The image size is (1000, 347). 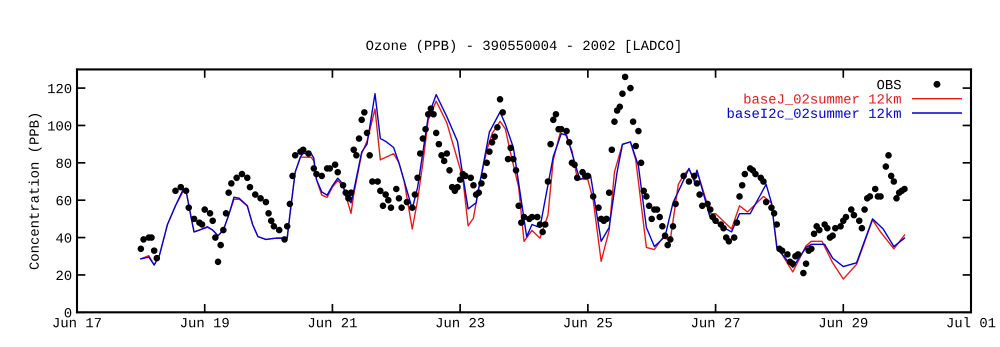 I want to click on x-tick-label: Jun 29, so click(x=843, y=323).